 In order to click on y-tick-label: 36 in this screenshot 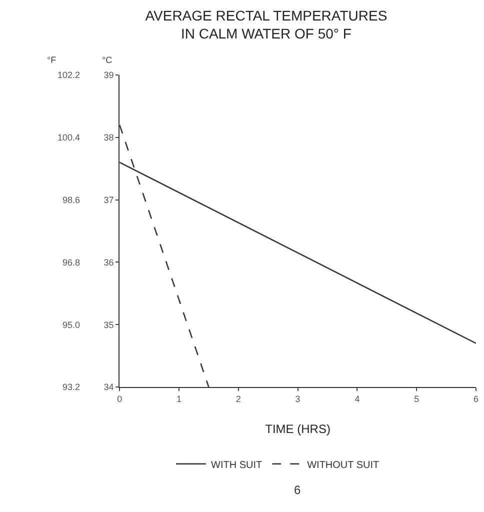, I will do `click(109, 262)`.